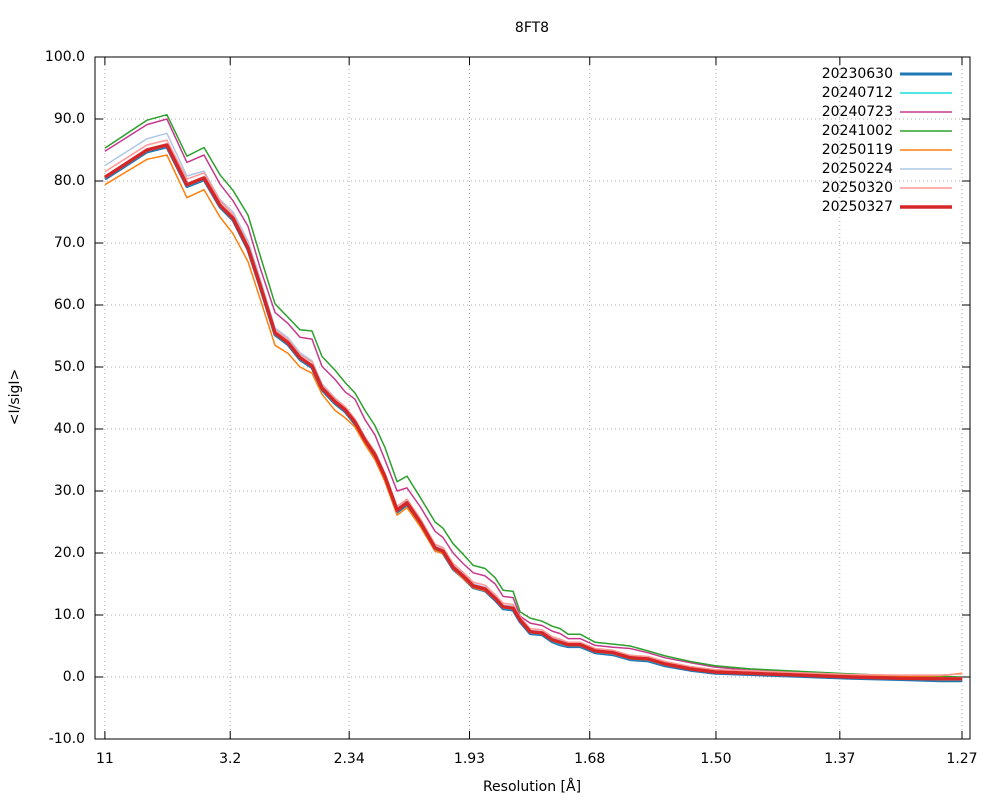  I want to click on x-tick-label: 2.34, so click(349, 759).